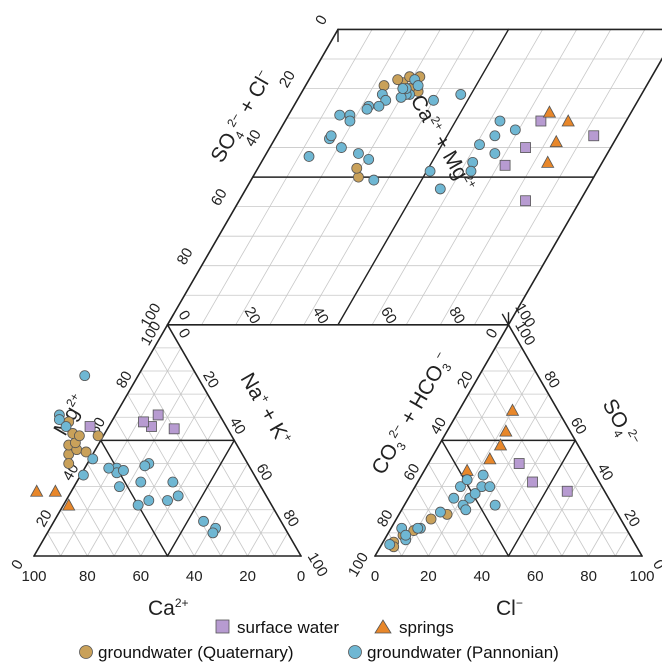 This screenshot has height=665, width=662. I want to click on carbonate-tick-label: 100, so click(358, 565).